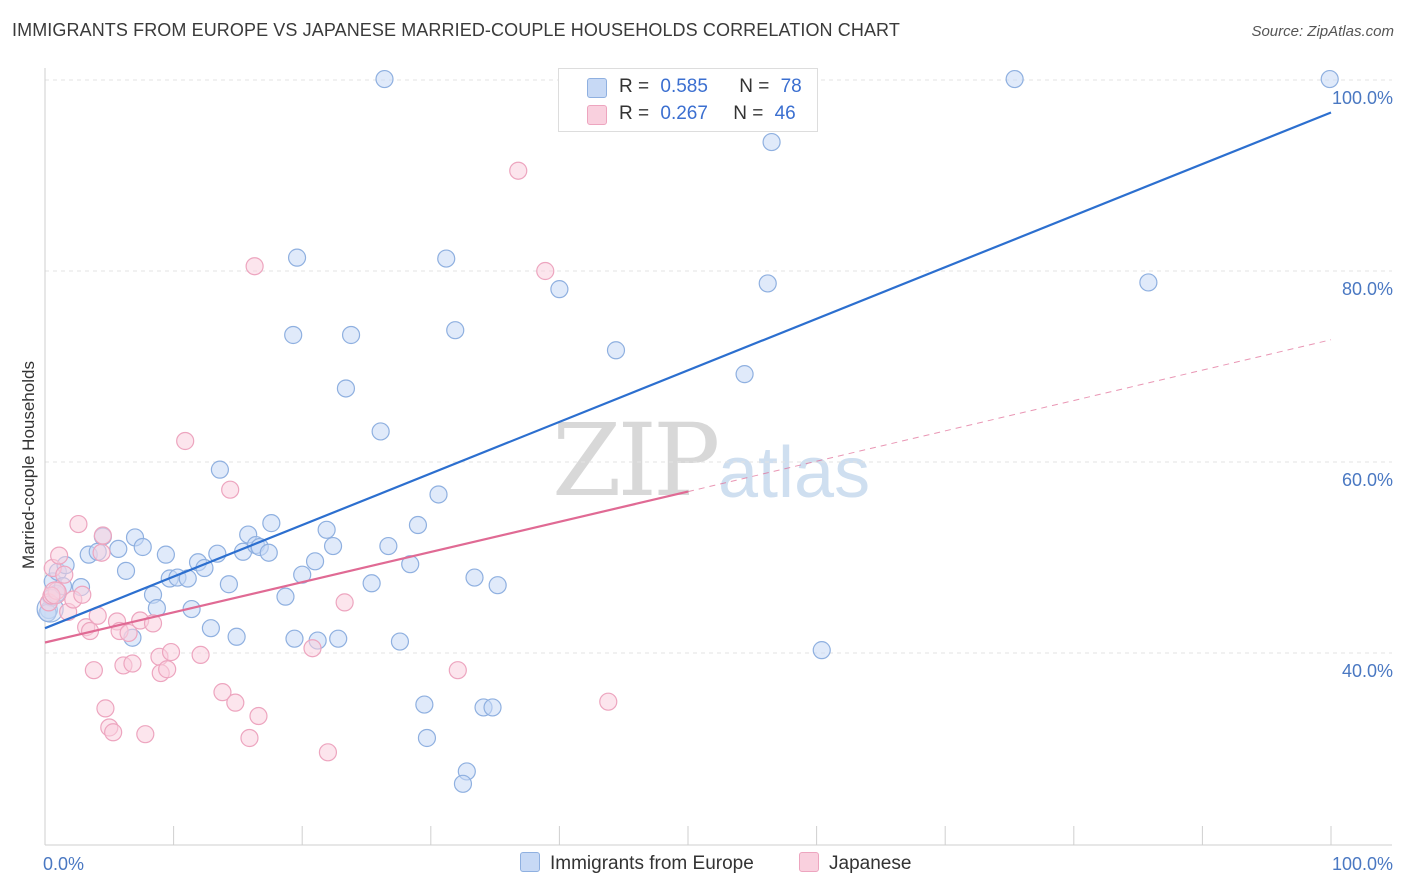  I want to click on legend: R = 0.585 N = 78 R = 0.267 N = 46, so click(688, 100).